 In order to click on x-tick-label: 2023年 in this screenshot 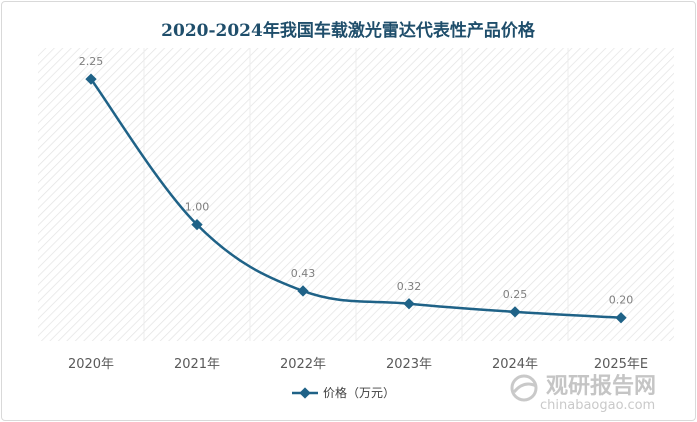, I will do `click(409, 364)`.